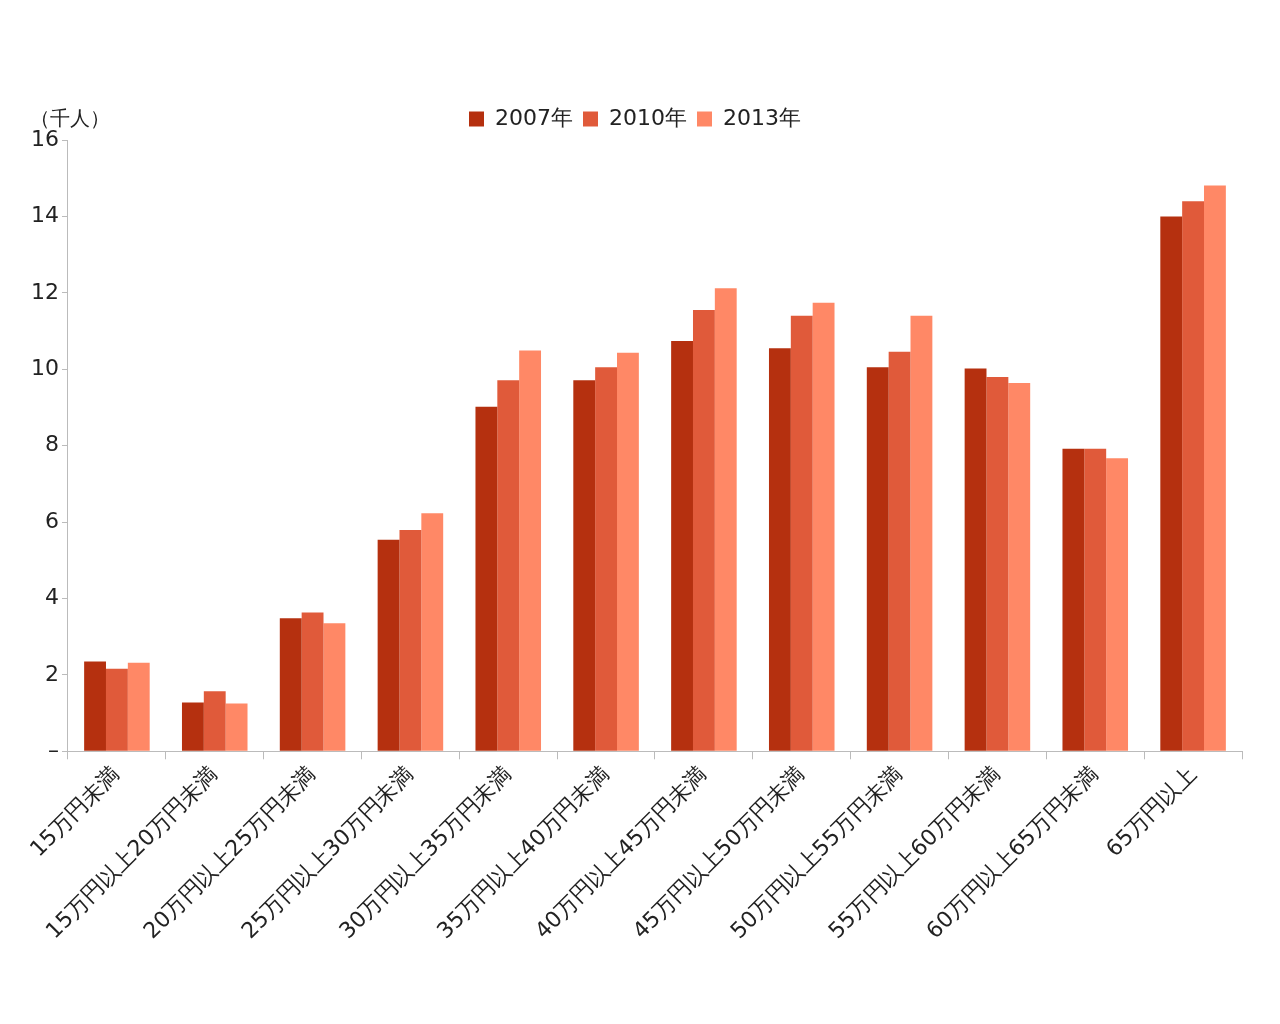 This screenshot has width=1280, height=1024. Describe the element at coordinates (761, 117) in the screenshot. I see `legend-label: 2013年` at that location.